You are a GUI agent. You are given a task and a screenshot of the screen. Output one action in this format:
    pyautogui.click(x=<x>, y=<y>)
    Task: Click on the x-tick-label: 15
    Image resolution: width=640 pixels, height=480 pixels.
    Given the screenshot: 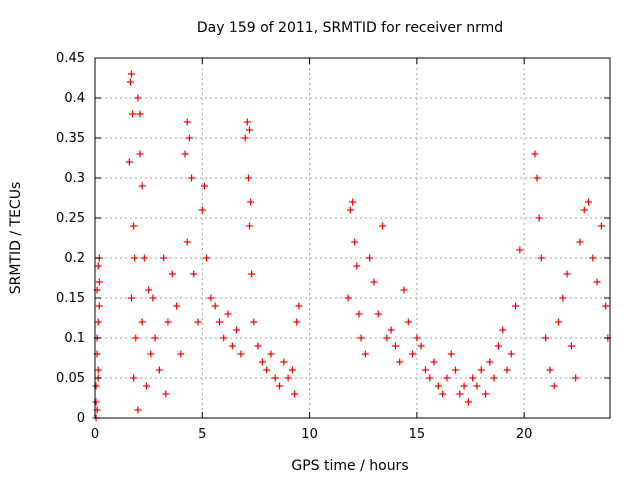 What is the action you would take?
    pyautogui.click(x=417, y=434)
    